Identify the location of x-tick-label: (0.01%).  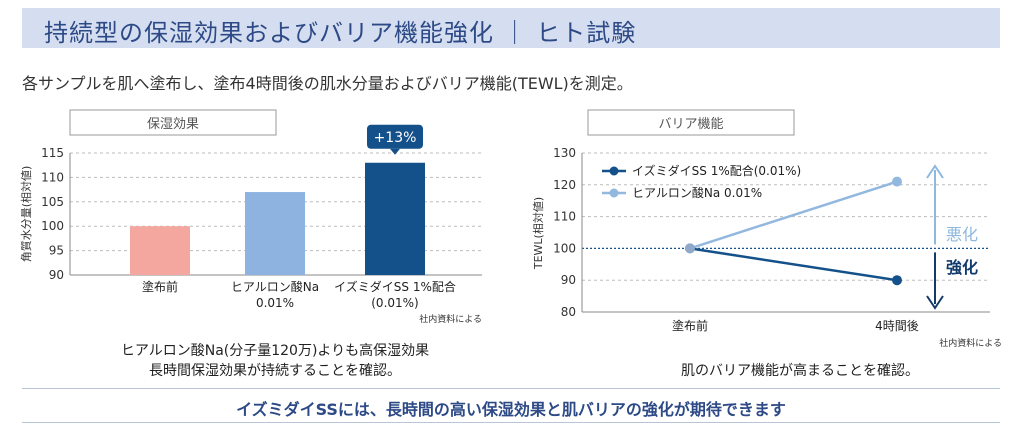
(394, 303).